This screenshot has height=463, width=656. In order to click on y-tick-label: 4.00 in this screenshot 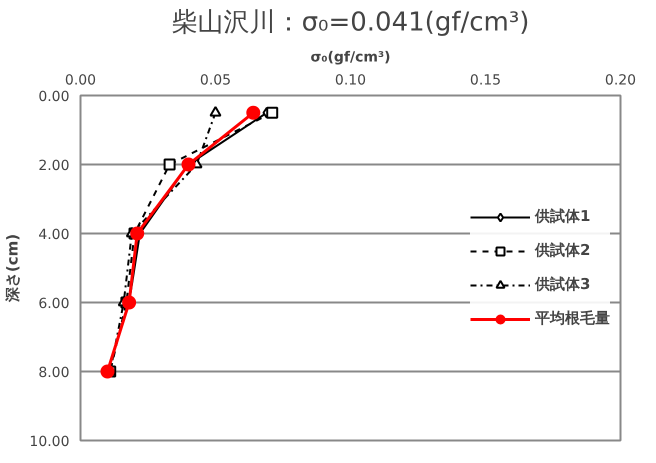, I will do `click(54, 235)`.